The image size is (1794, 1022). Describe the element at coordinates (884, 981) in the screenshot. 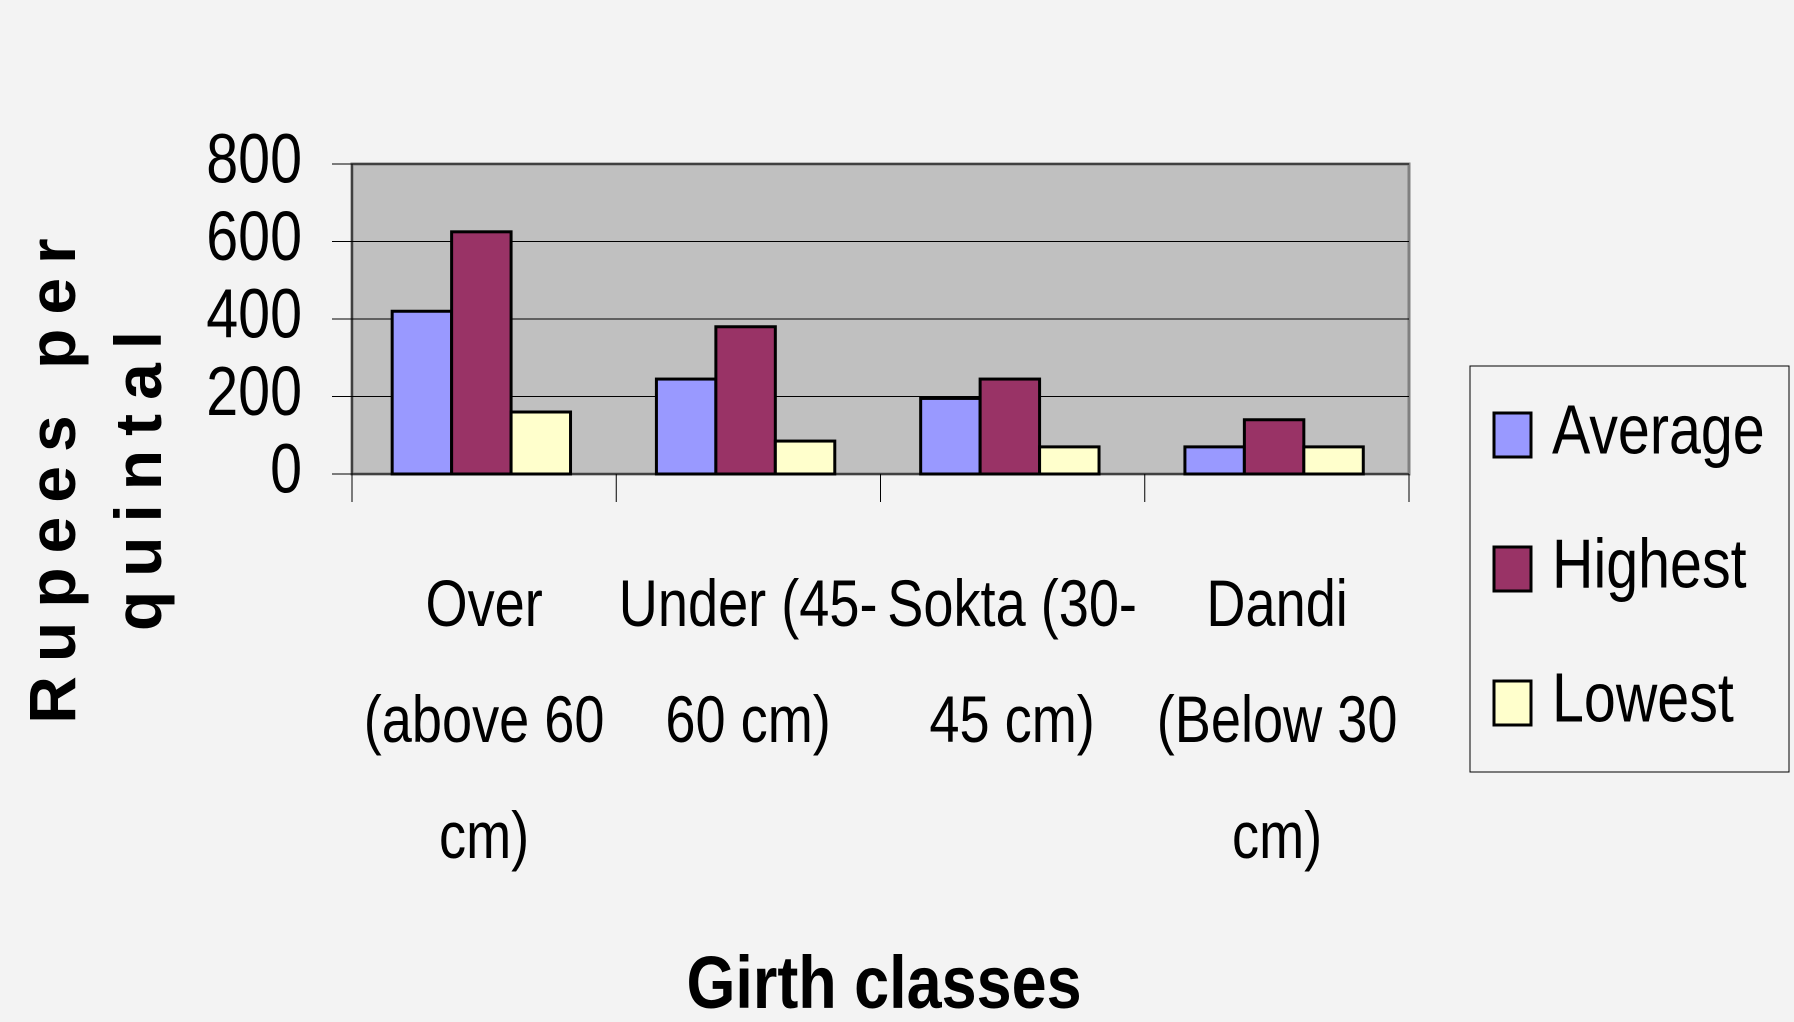

I see `x-axis-title: Girth classes` at that location.